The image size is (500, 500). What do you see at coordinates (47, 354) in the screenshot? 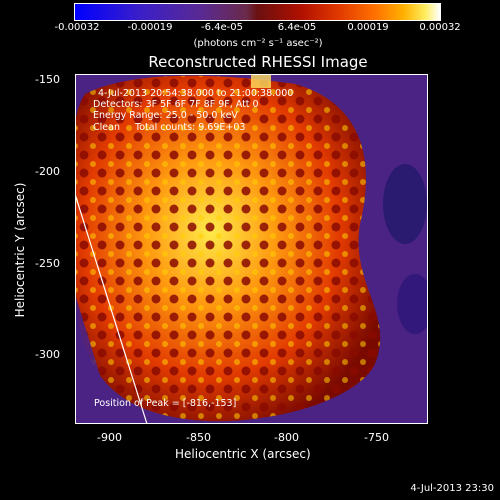
I see `y-tick-label: -300` at bounding box center [47, 354].